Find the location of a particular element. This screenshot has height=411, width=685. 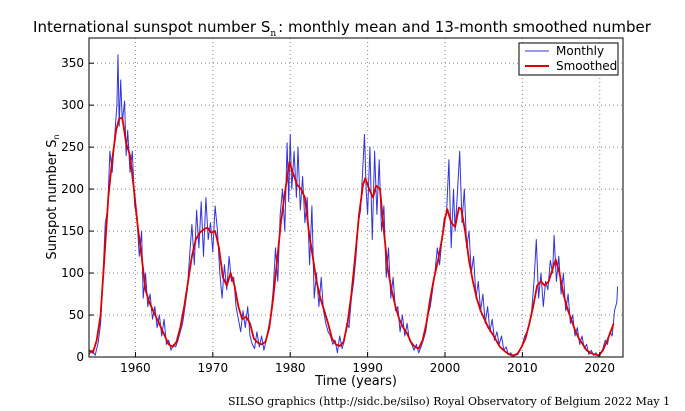

x-tick-label: 2010 is located at coordinates (522, 368).